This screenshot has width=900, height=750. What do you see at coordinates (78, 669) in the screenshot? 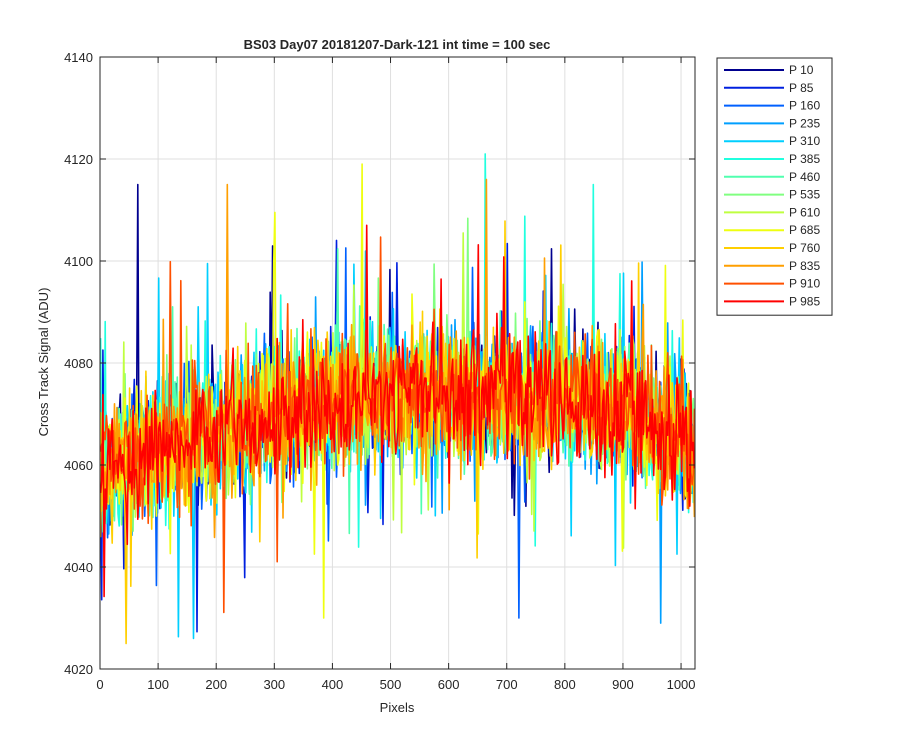
I see `y-tick-label: 4020` at bounding box center [78, 669].